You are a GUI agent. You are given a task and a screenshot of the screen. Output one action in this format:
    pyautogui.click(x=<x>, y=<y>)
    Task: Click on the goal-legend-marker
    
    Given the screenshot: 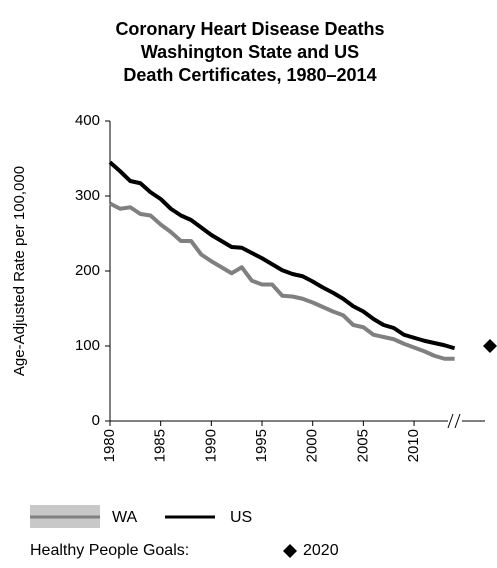 What is the action you would take?
    pyautogui.click(x=290, y=551)
    